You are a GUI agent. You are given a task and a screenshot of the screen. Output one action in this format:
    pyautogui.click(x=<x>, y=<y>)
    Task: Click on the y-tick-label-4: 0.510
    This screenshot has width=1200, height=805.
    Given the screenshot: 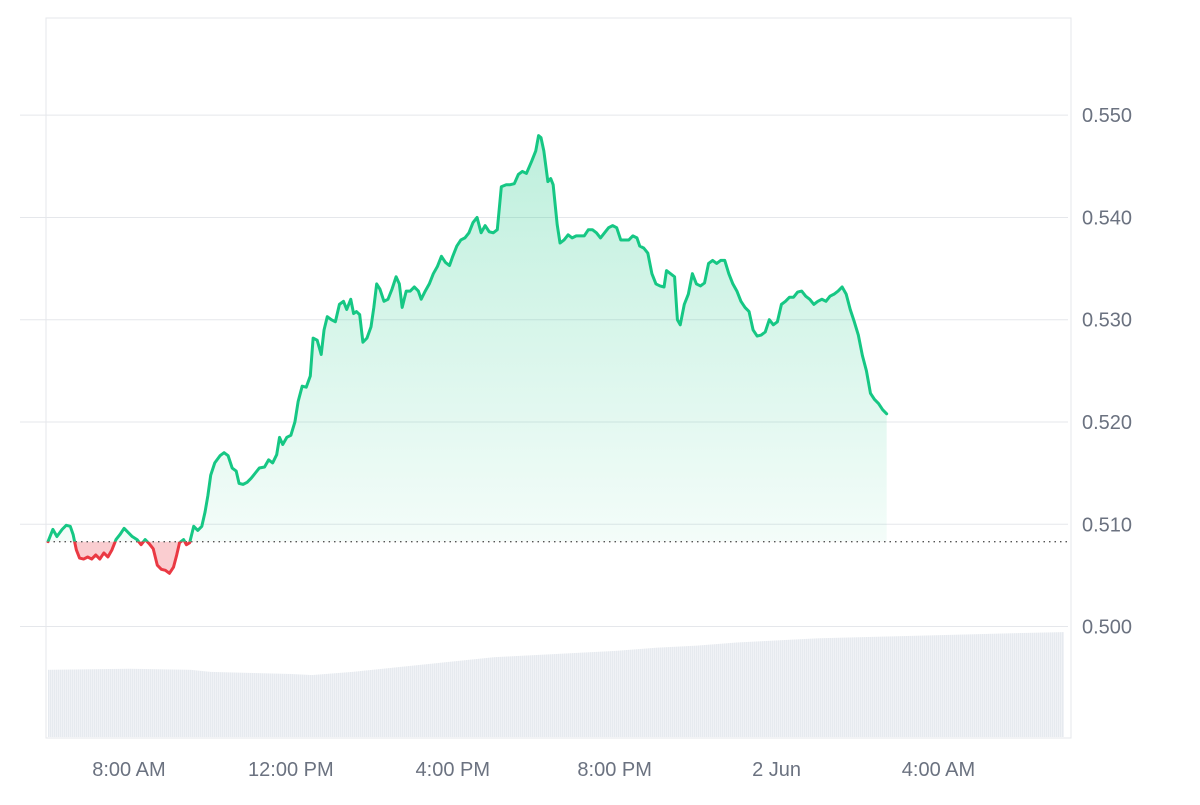 What is the action you would take?
    pyautogui.click(x=1107, y=525)
    